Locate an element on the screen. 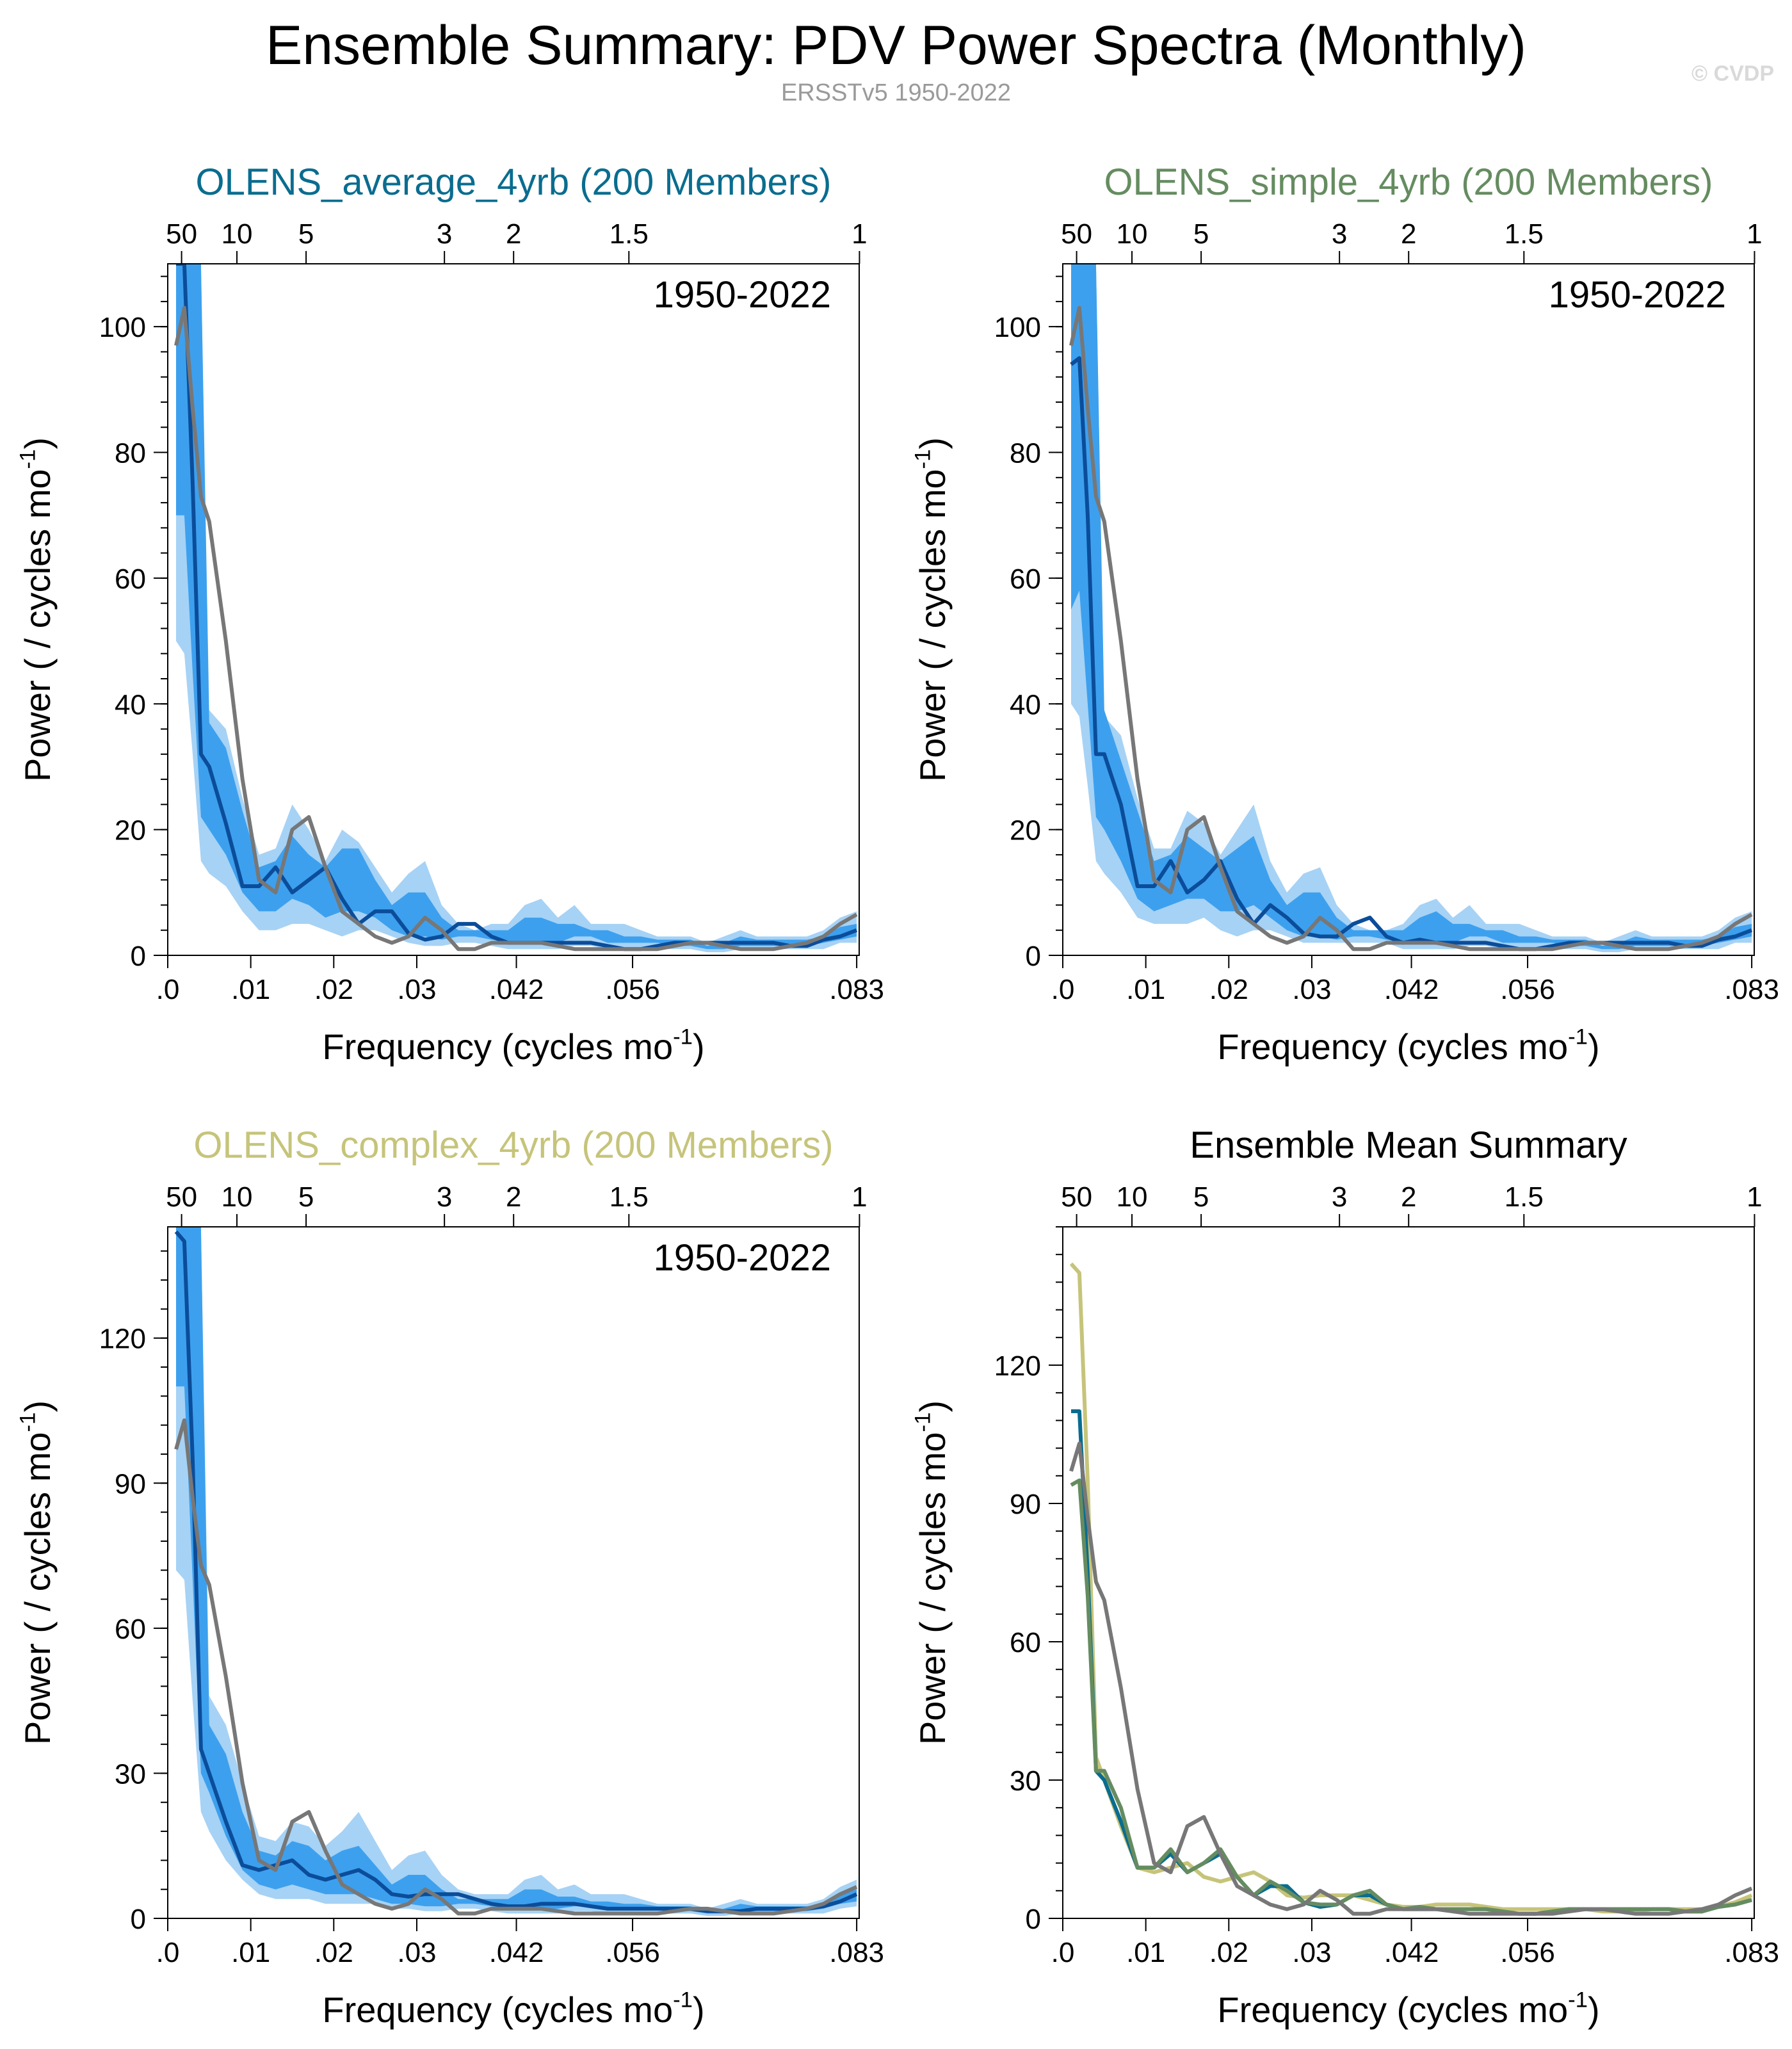 Image resolution: width=1792 pixels, height=2049 pixels. series-line-average is located at coordinates (1411, 1662).